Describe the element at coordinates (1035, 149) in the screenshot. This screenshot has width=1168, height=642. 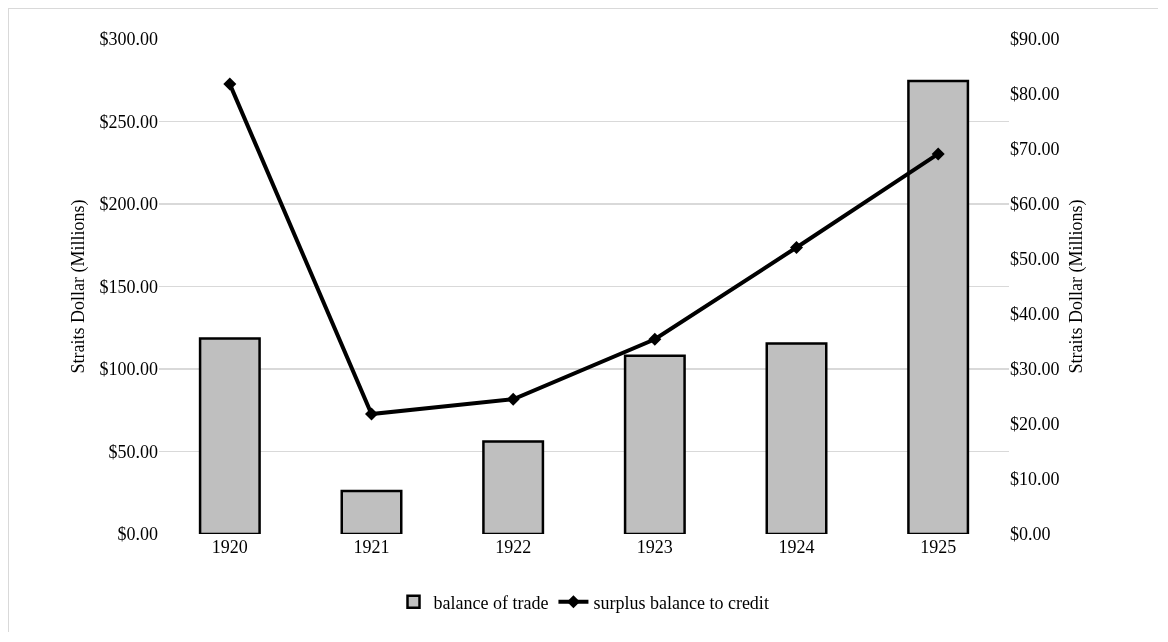
I see `y2-tick-label: $70.00` at that location.